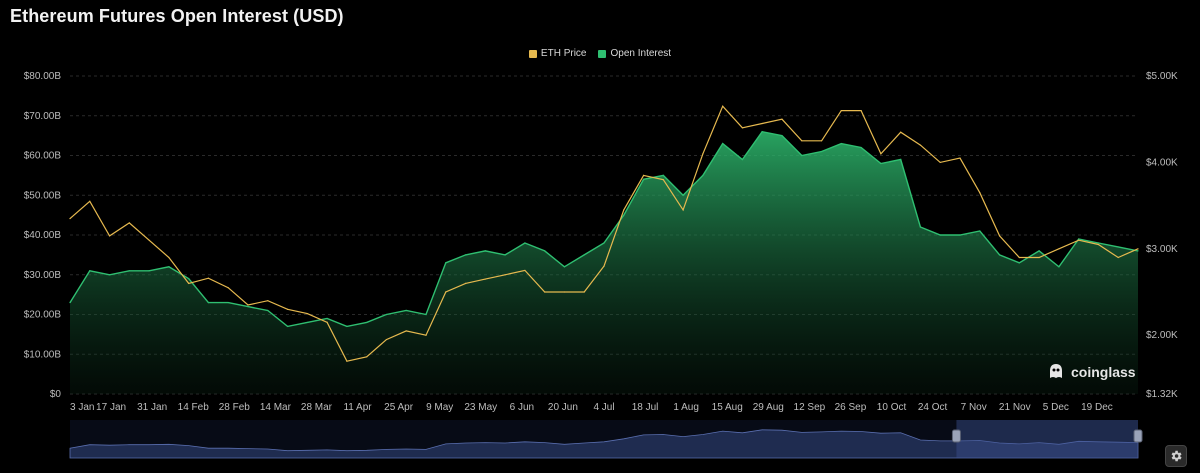  Describe the element at coordinates (634, 53) in the screenshot. I see `legend-item-open-interest: Open Interest` at that location.